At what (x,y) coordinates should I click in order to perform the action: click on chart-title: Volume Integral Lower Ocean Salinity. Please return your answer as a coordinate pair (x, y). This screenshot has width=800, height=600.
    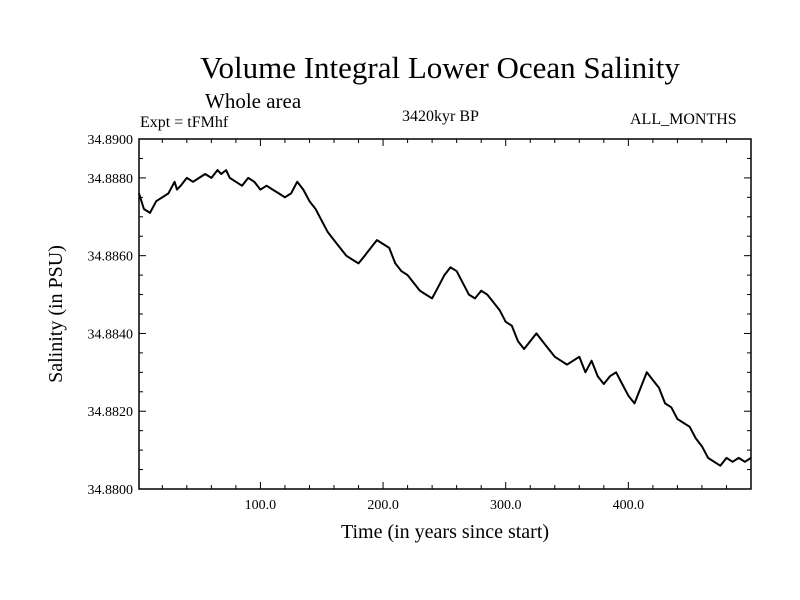
    Looking at the image, I should click on (440, 67).